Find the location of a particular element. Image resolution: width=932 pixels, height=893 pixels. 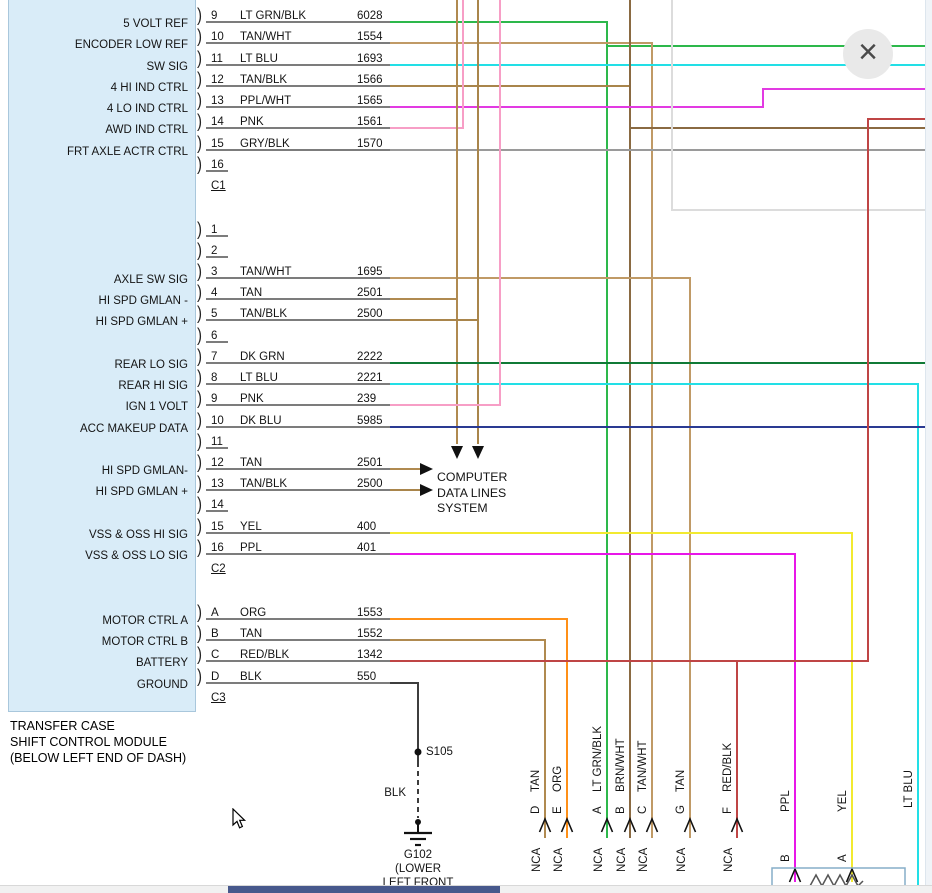

pin-number: 2 is located at coordinates (214, 251).